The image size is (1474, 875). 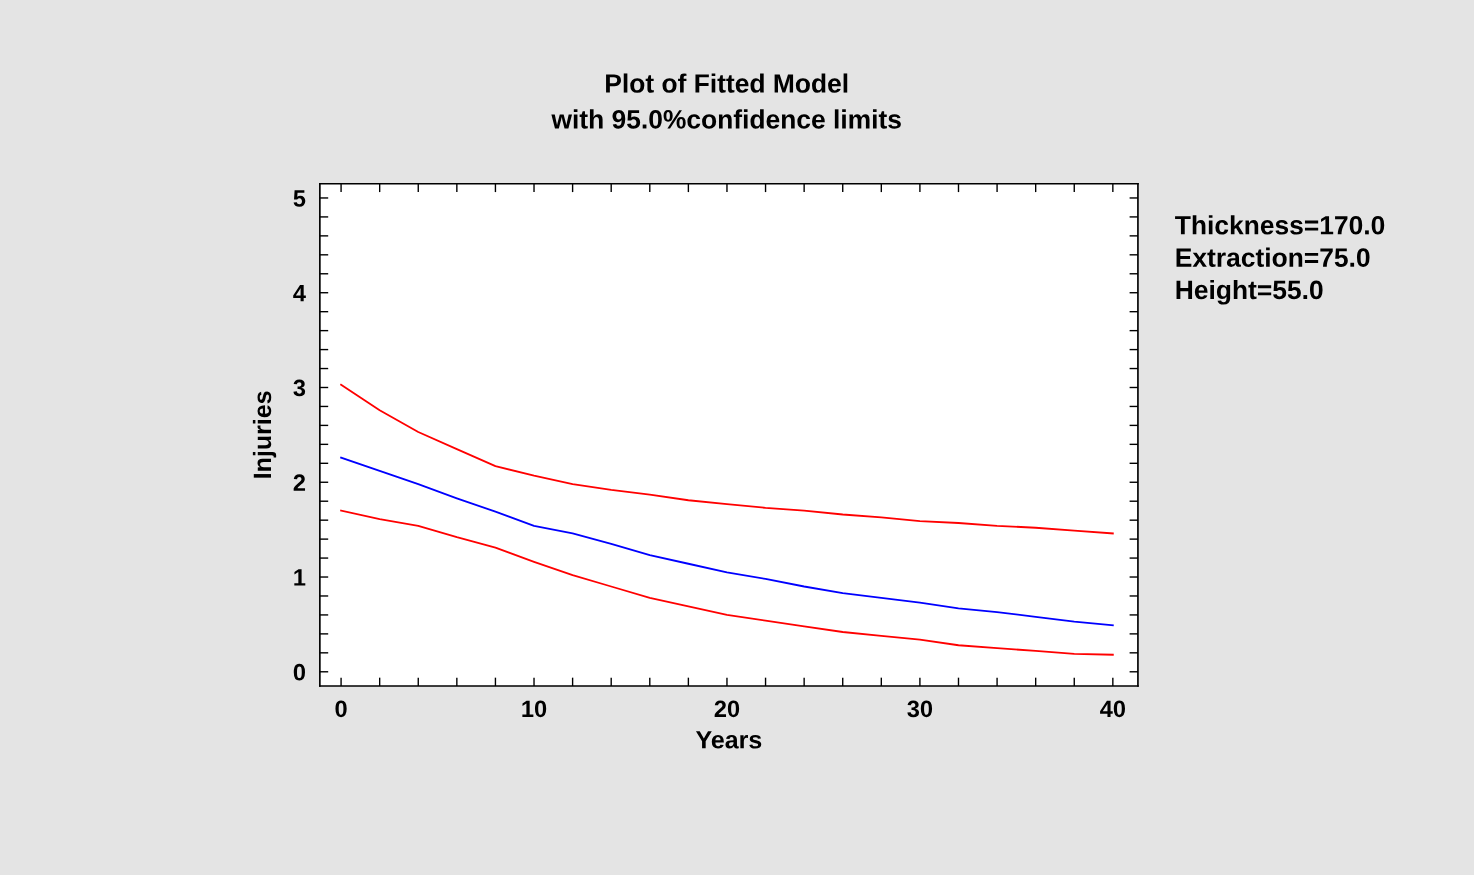 I want to click on text: Height=55.0, so click(x=1249, y=292).